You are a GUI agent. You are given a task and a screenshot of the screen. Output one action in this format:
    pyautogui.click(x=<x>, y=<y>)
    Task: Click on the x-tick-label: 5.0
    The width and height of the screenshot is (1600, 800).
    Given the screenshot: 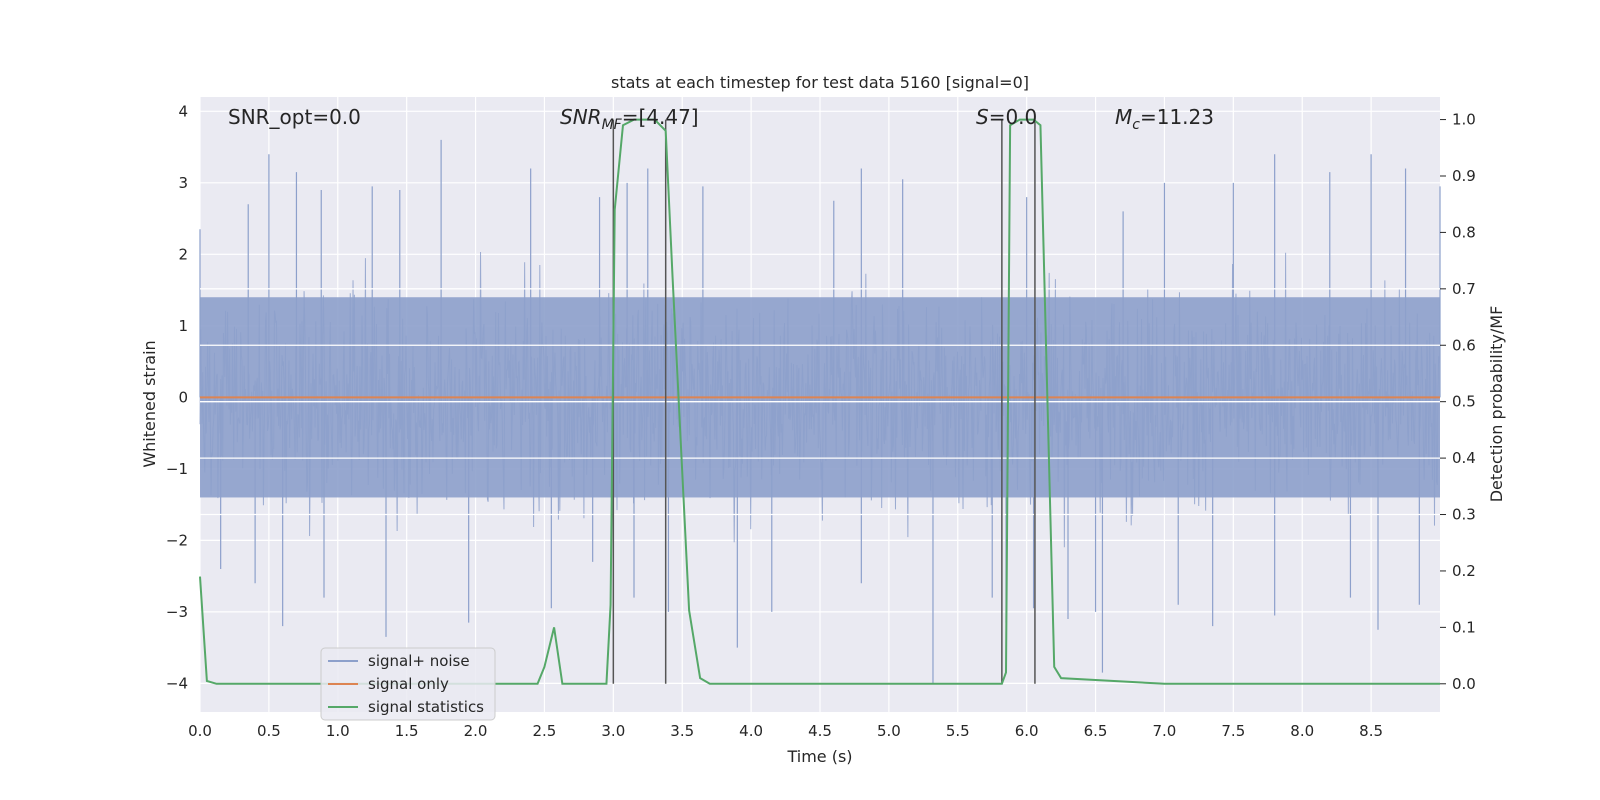 What is the action you would take?
    pyautogui.click(x=889, y=731)
    